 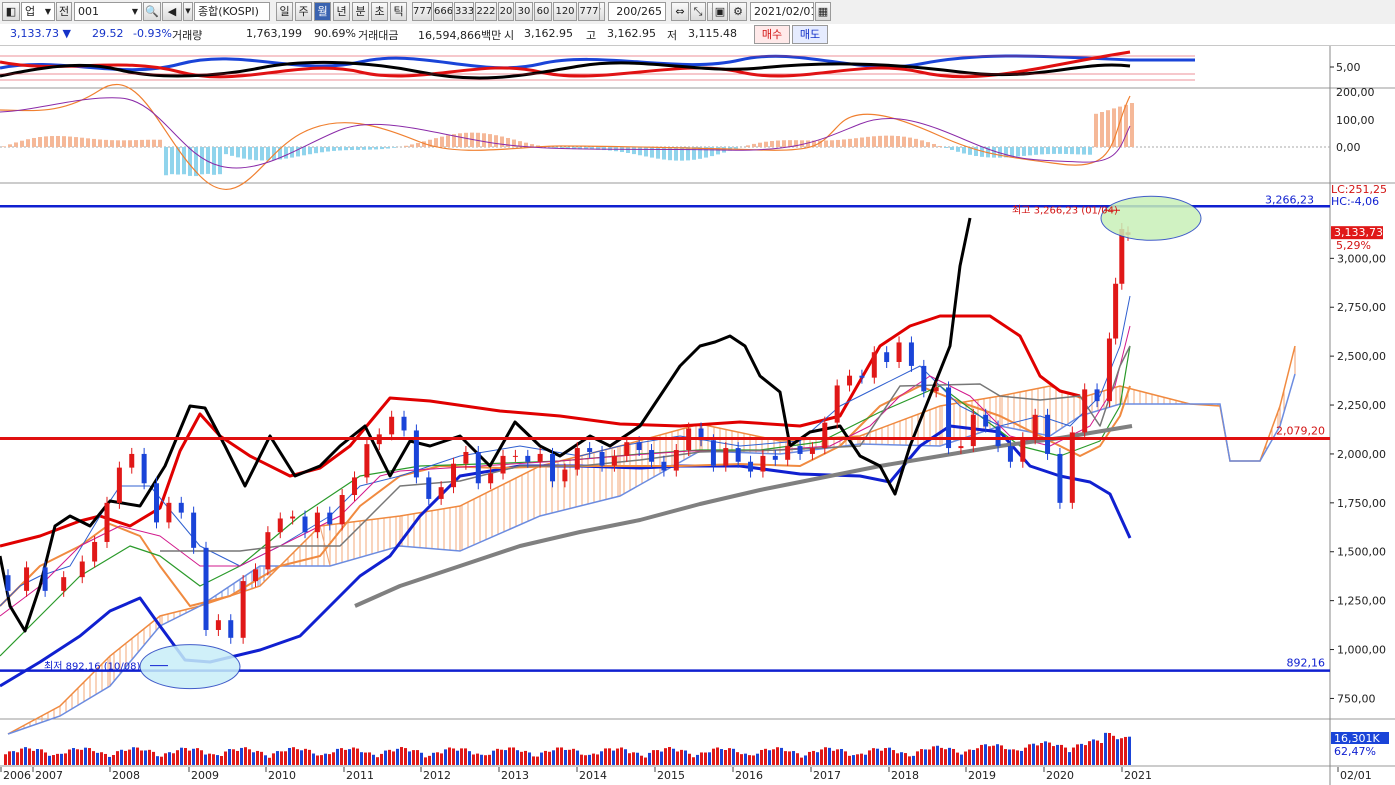 What do you see at coordinates (1361, 650) in the screenshot?
I see `y-tick-label: 1,000,00` at bounding box center [1361, 650].